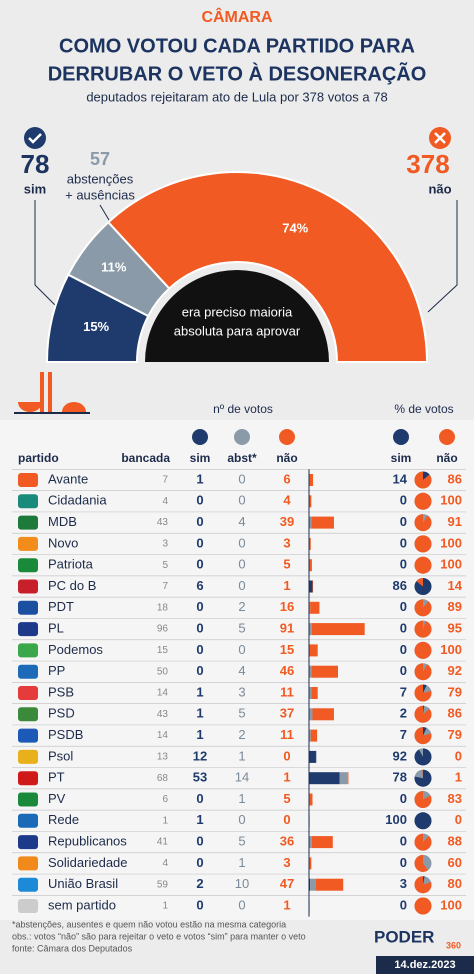  Describe the element at coordinates (455, 606) in the screenshot. I see `pct-no: 89` at that location.